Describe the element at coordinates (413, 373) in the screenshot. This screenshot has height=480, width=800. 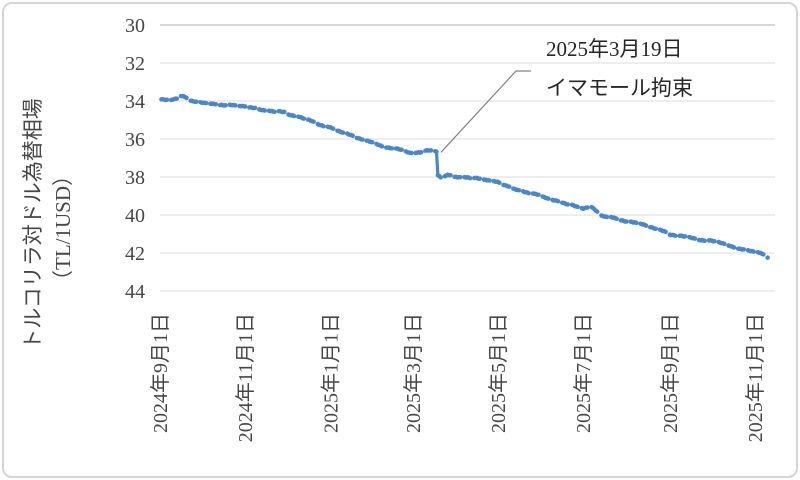
I see `x-tick-label: 2025年3月1日` at that location.